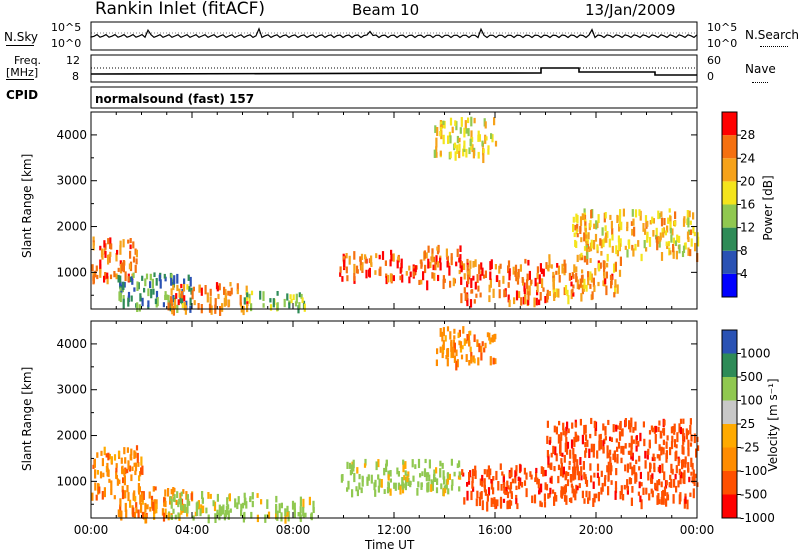 The image size is (800, 554). Describe the element at coordinates (75, 76) in the screenshot. I see `freq-tick-low: 8` at that location.